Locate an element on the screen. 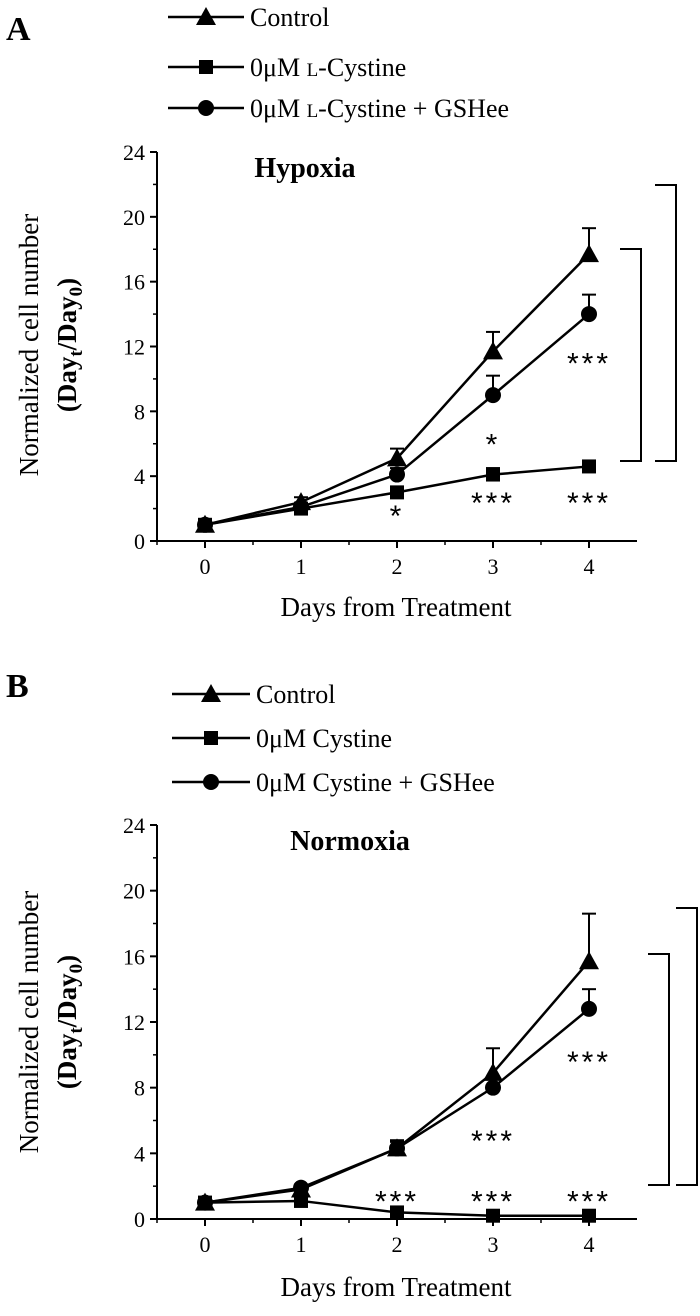 Image resolution: width=700 pixels, height=1316 pixels. legend-label: 0μM Cystine is located at coordinates (324, 738).